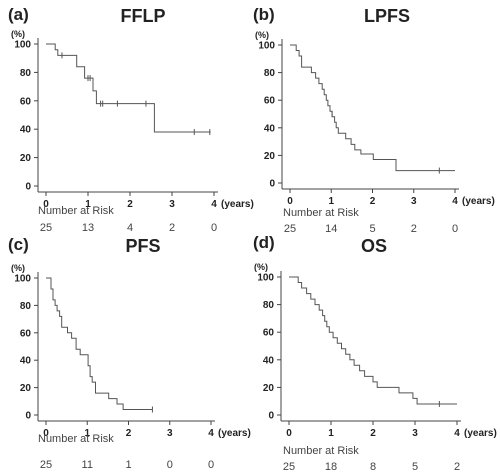  What do you see at coordinates (269, 305) in the screenshot?
I see `y-tick-label-os: 80` at bounding box center [269, 305].